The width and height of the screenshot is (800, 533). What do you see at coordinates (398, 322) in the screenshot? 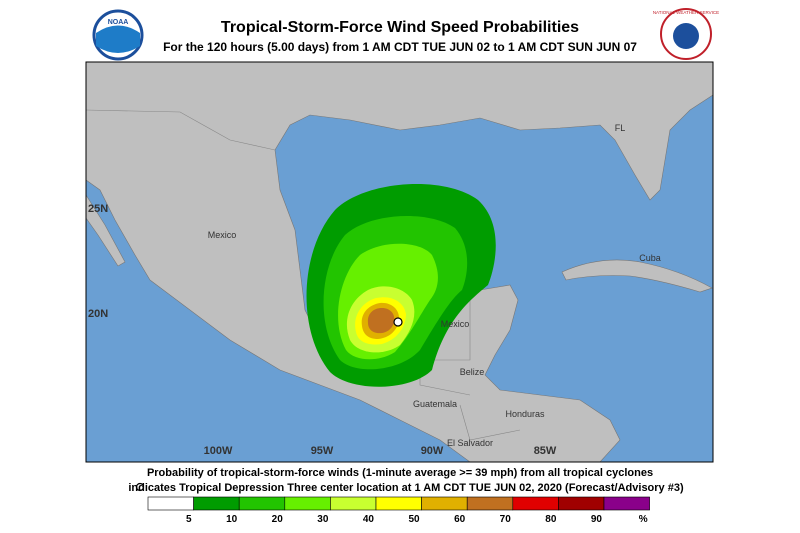
I see `center-marker` at bounding box center [398, 322].